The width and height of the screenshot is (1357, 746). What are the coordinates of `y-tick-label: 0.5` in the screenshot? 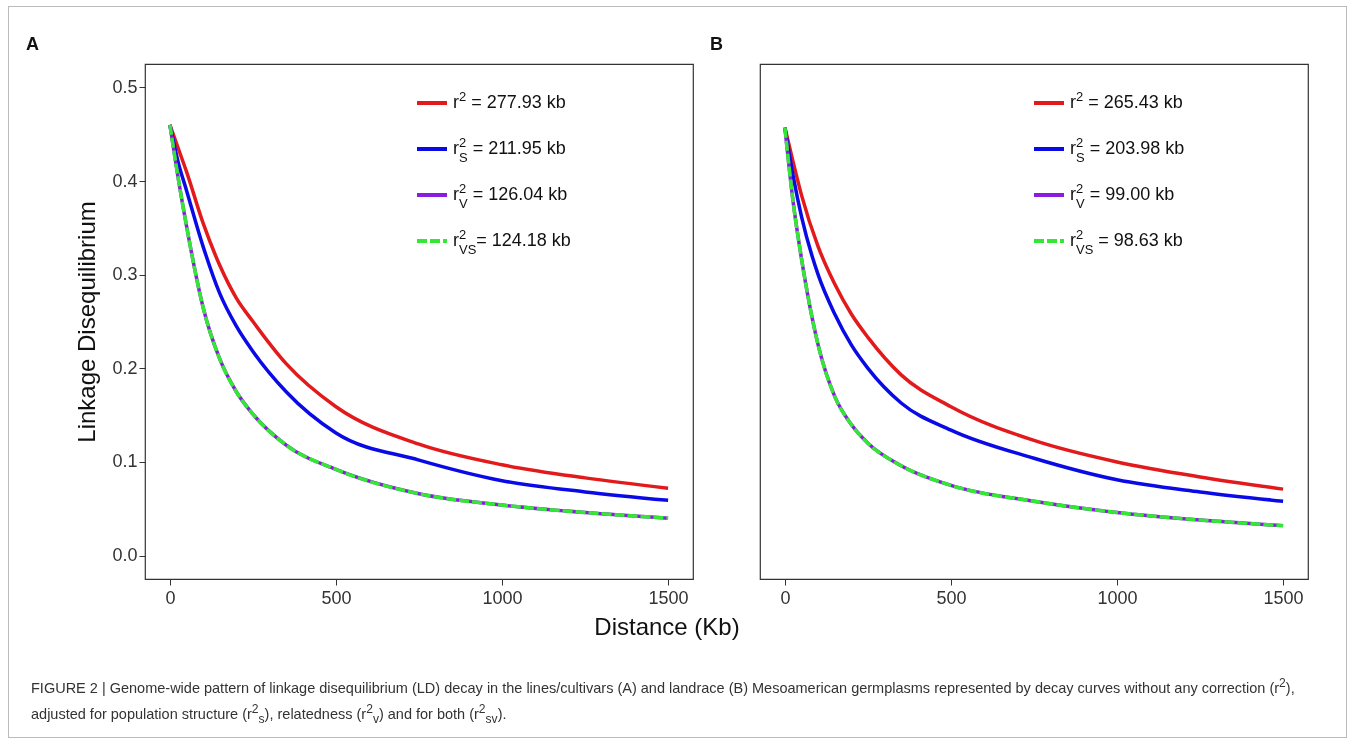 It's located at (125, 86).